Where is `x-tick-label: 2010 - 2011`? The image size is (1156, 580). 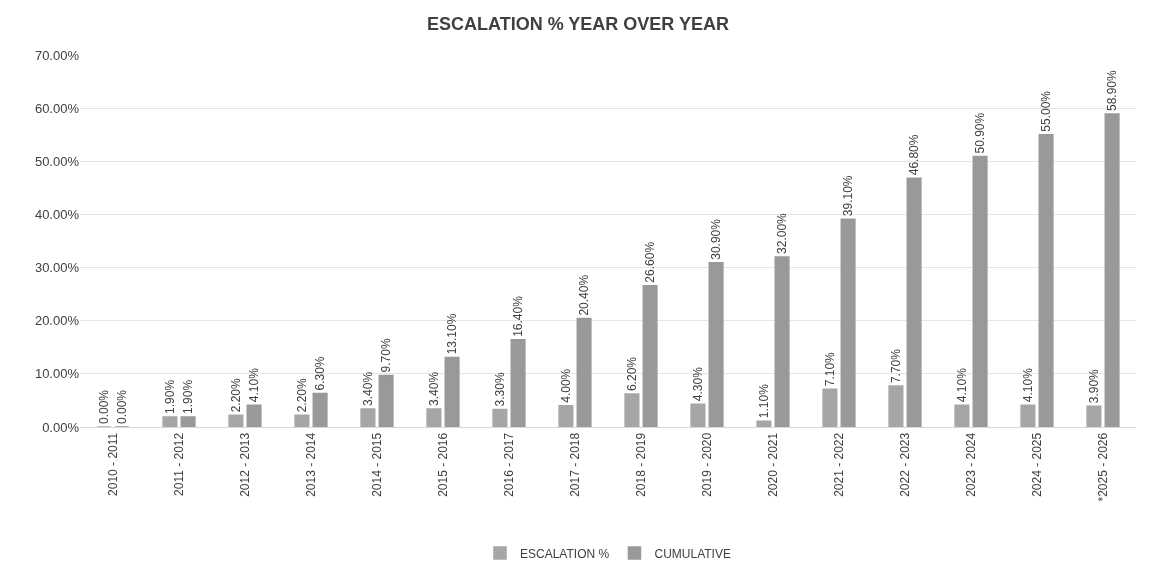
x-tick-label: 2010 - 2011 is located at coordinates (112, 464).